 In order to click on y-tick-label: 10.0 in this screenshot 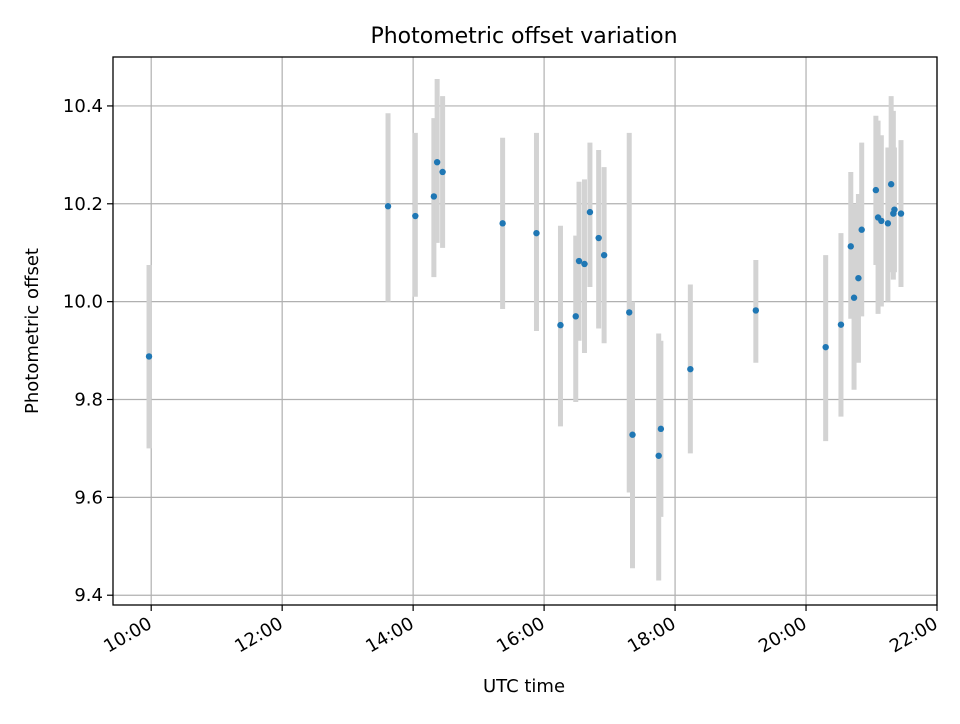, I will do `click(83, 302)`.